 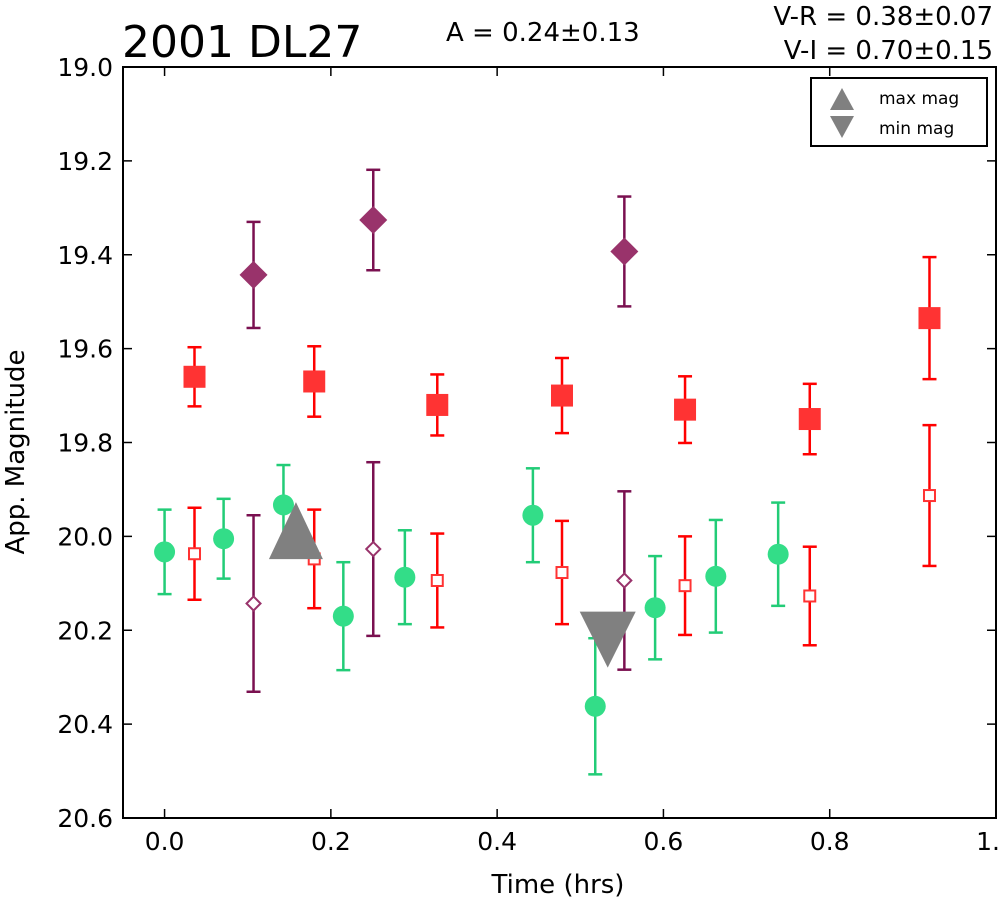 What do you see at coordinates (331, 841) in the screenshot?
I see `x-tick-label: 0.2` at bounding box center [331, 841].